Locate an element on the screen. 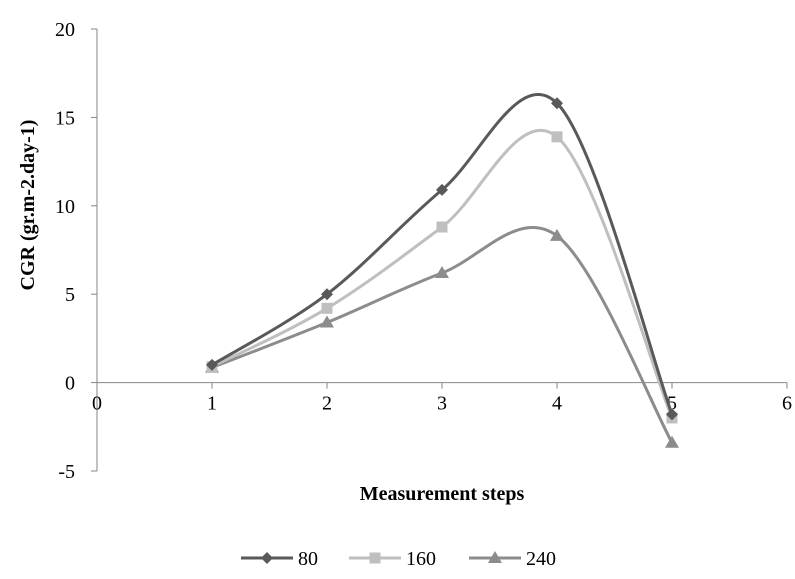 The width and height of the screenshot is (795, 579). legend-item-80: 80 is located at coordinates (279, 559).